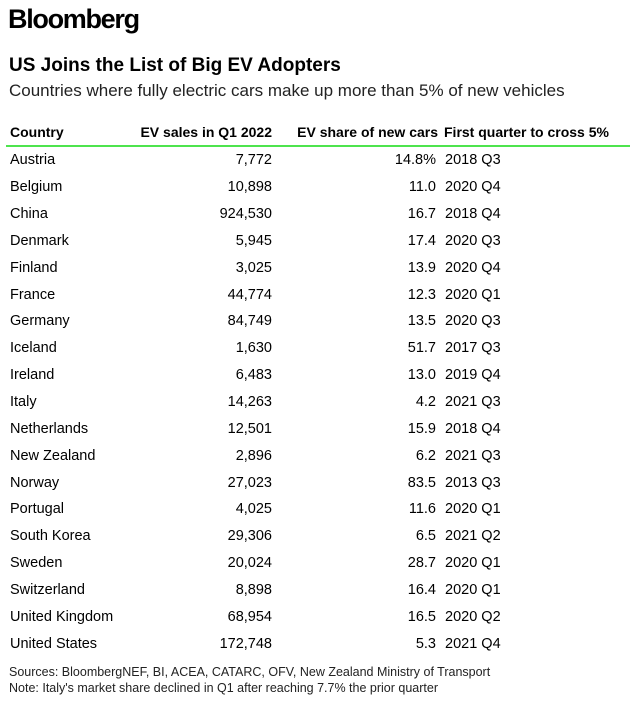 The height and width of the screenshot is (702, 637). Describe the element at coordinates (36, 187) in the screenshot. I see `cell-country: Belgium` at that location.